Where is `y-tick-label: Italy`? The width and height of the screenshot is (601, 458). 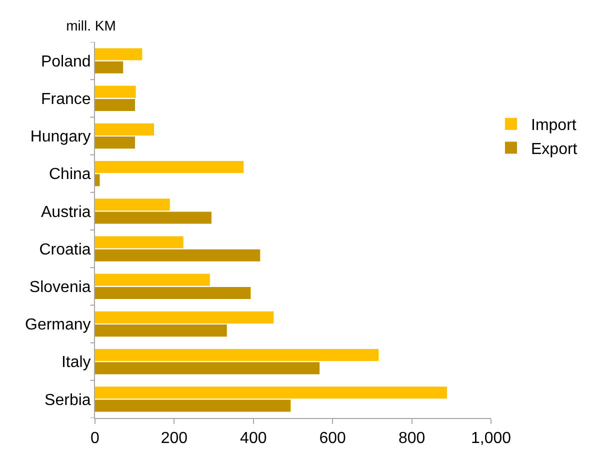
y-tick-label: Italy is located at coordinates (76, 363).